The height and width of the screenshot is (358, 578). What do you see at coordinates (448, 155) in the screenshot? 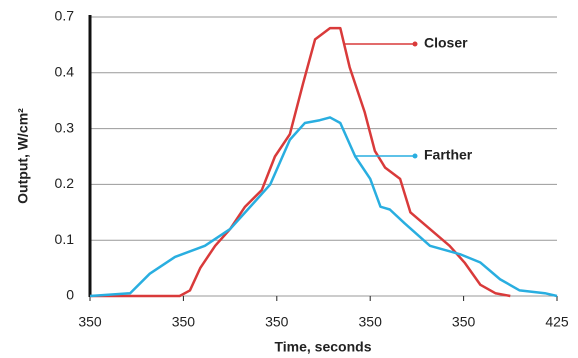
I see `legend-label: Farther` at bounding box center [448, 155].